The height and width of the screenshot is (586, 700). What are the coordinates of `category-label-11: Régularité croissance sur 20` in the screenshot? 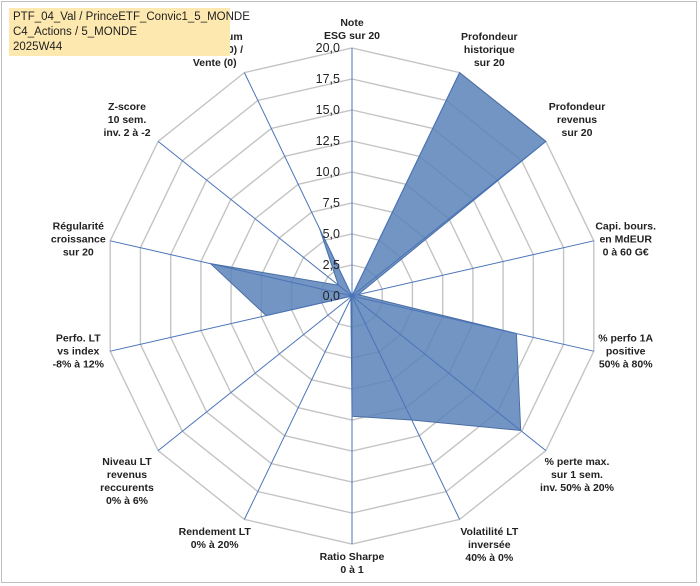 It's located at (78, 239).